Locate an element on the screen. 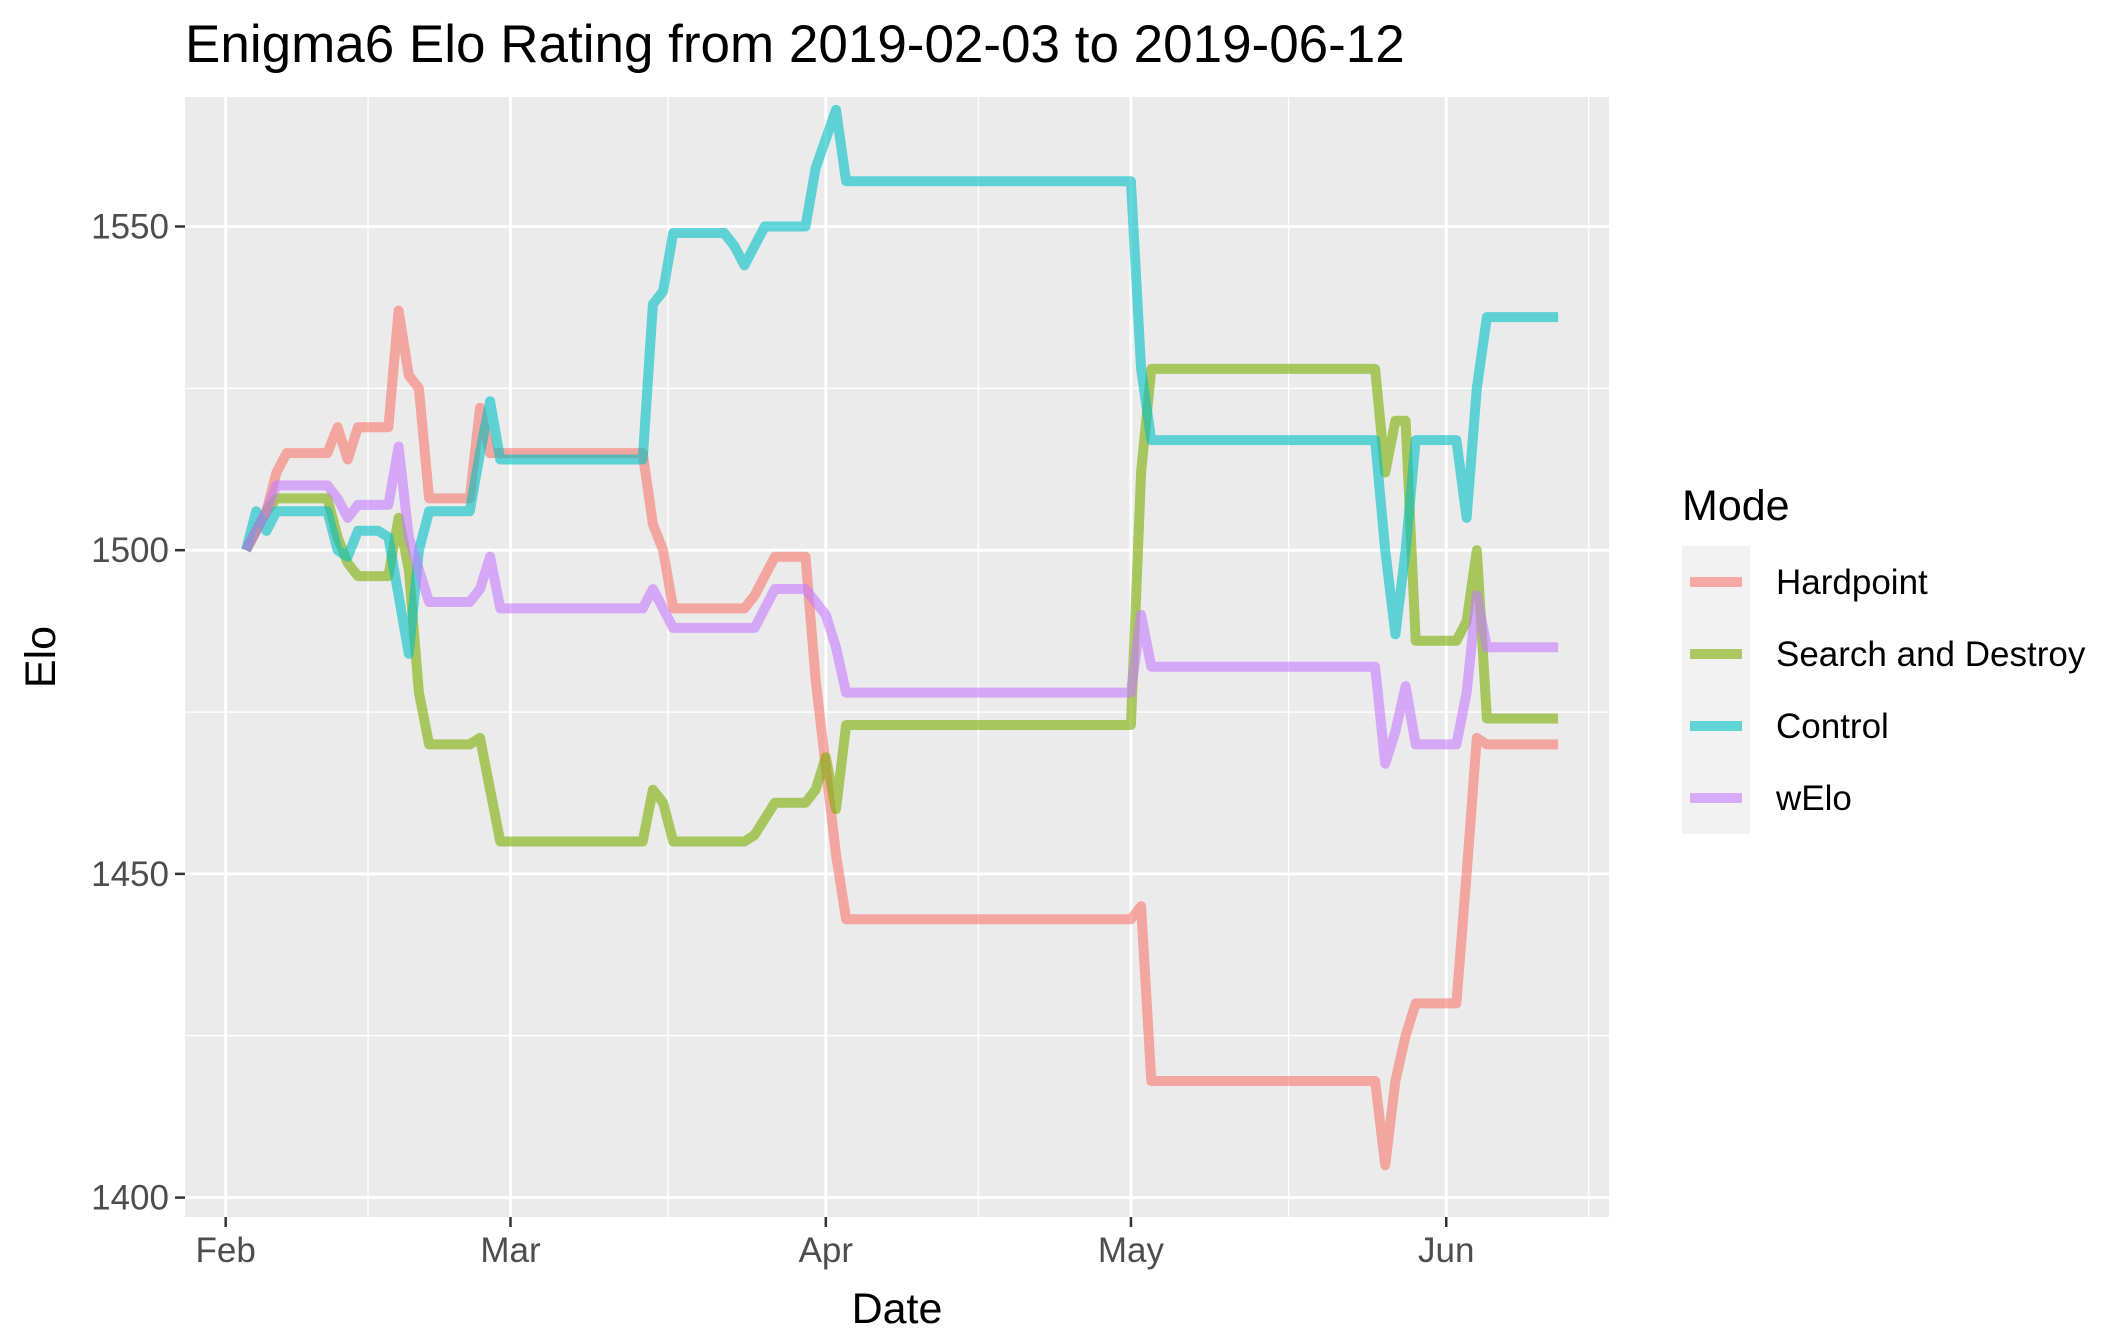  x-tick-label: Feb is located at coordinates (226, 1250).